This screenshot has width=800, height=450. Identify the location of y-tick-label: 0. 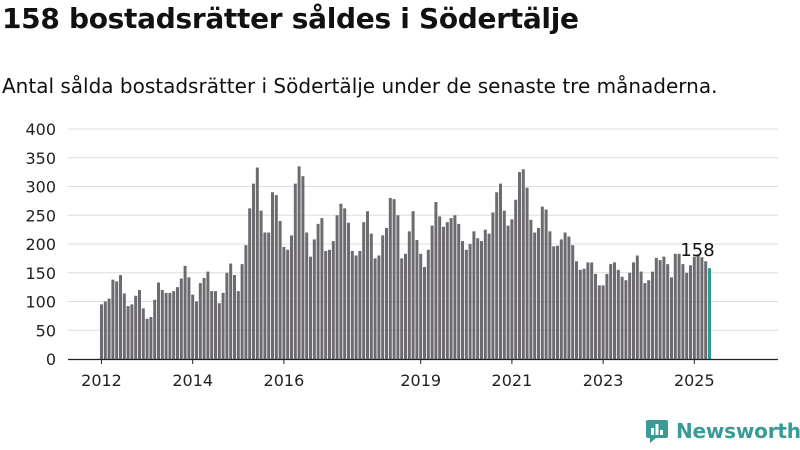
(51, 359).